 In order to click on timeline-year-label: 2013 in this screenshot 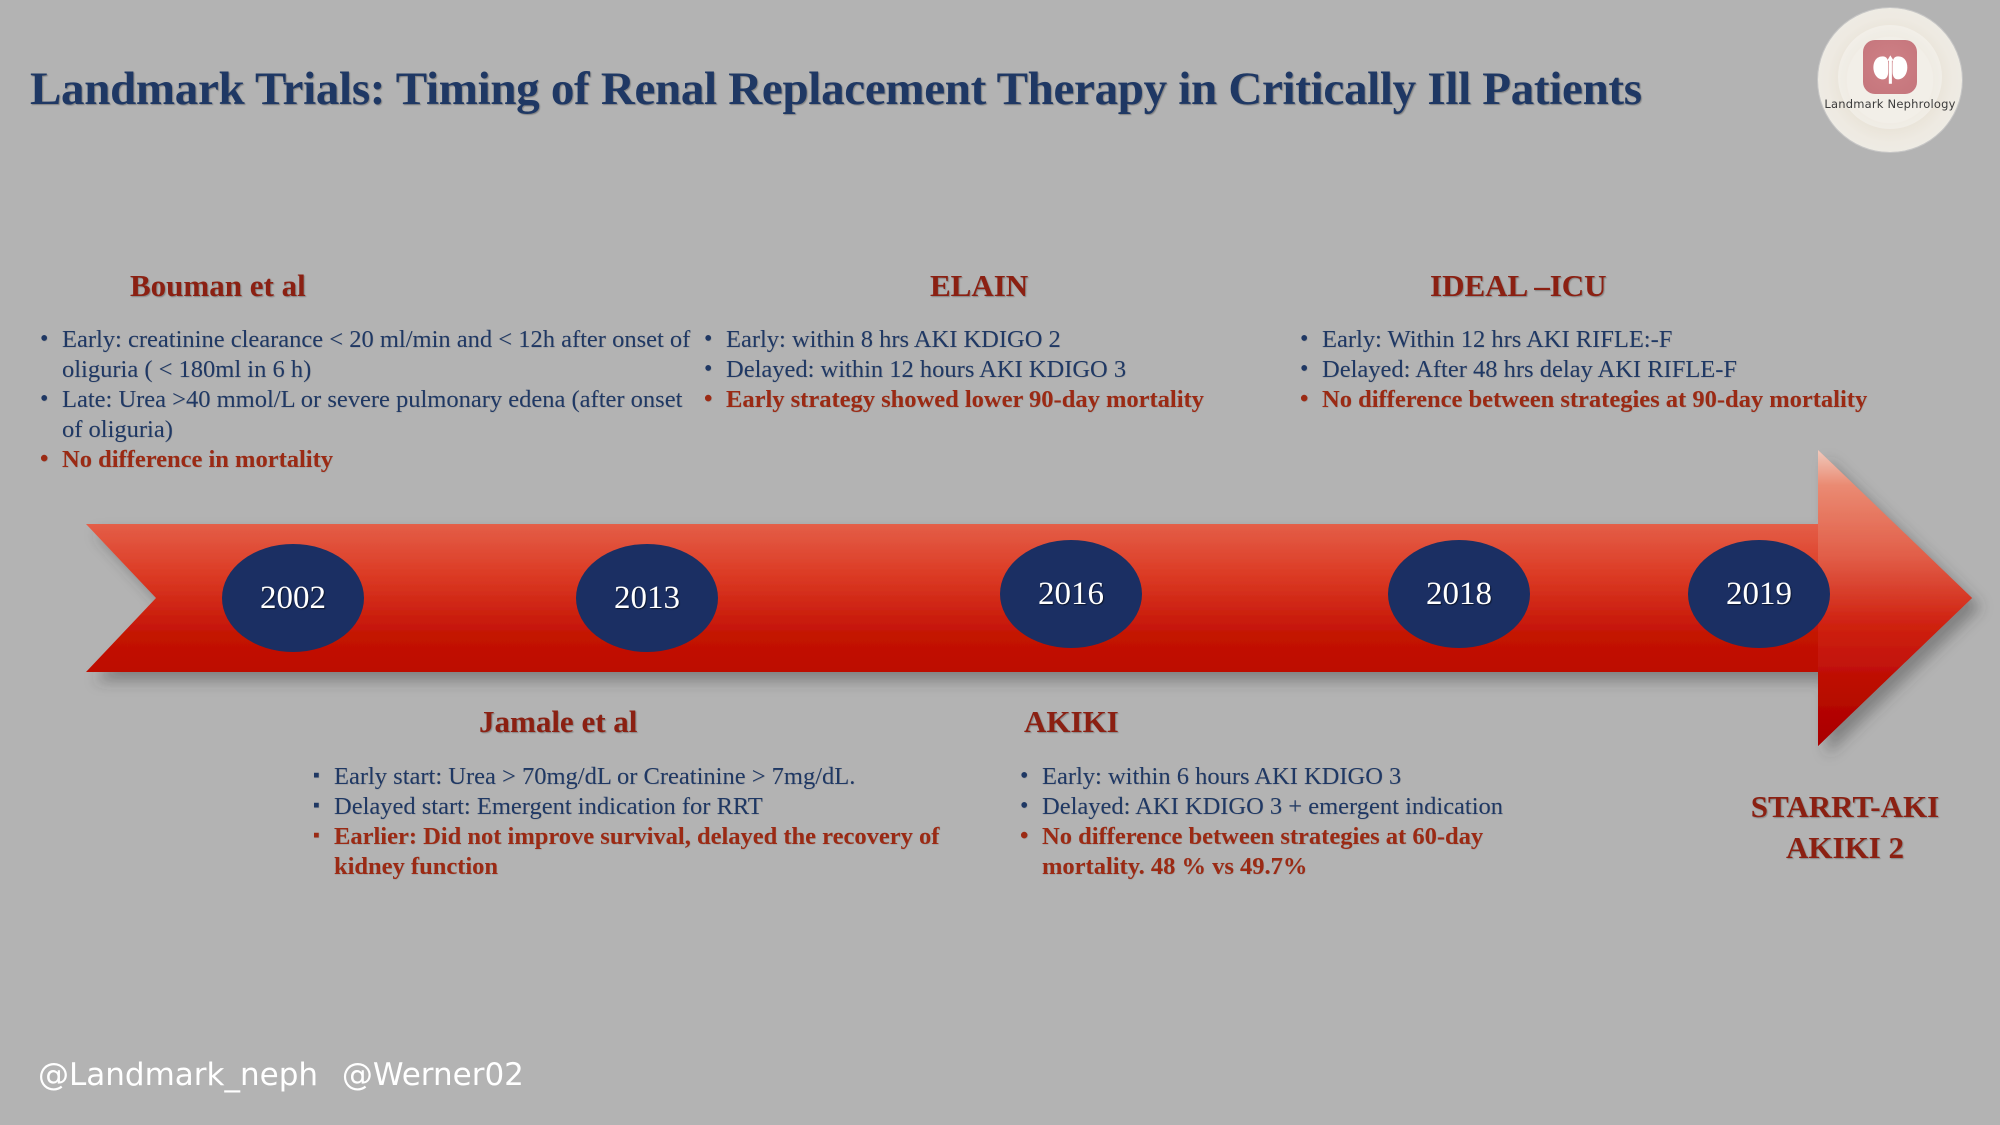, I will do `click(647, 597)`.